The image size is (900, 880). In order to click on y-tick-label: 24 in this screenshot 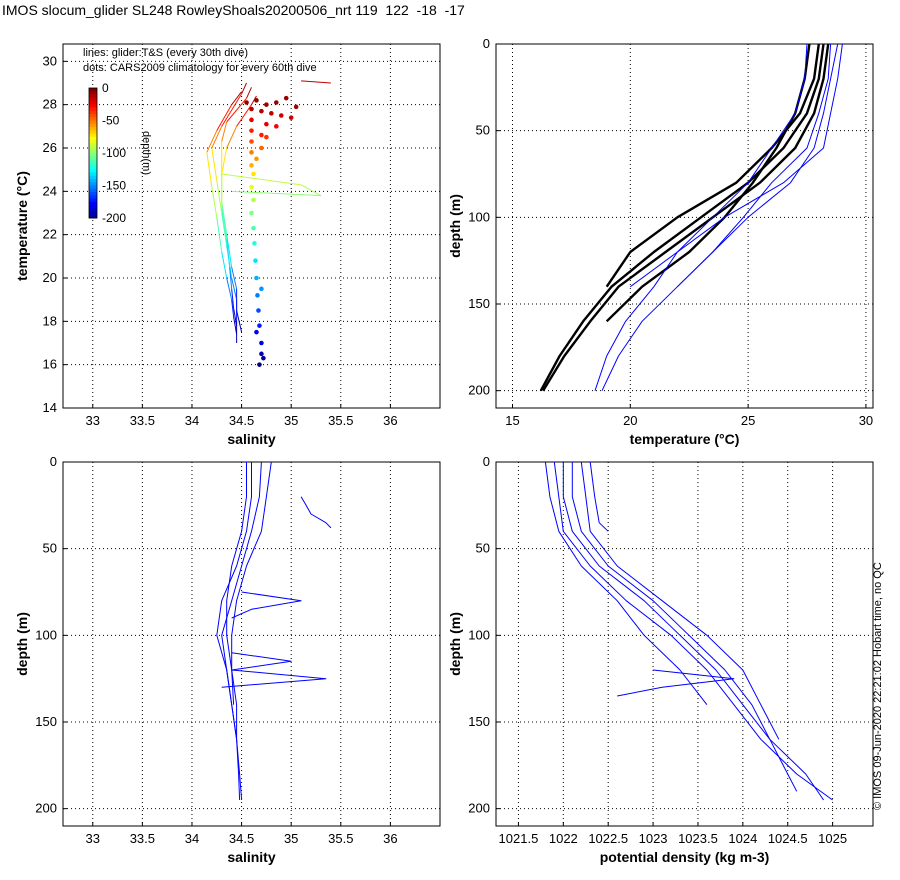, I will do `click(50, 190)`.